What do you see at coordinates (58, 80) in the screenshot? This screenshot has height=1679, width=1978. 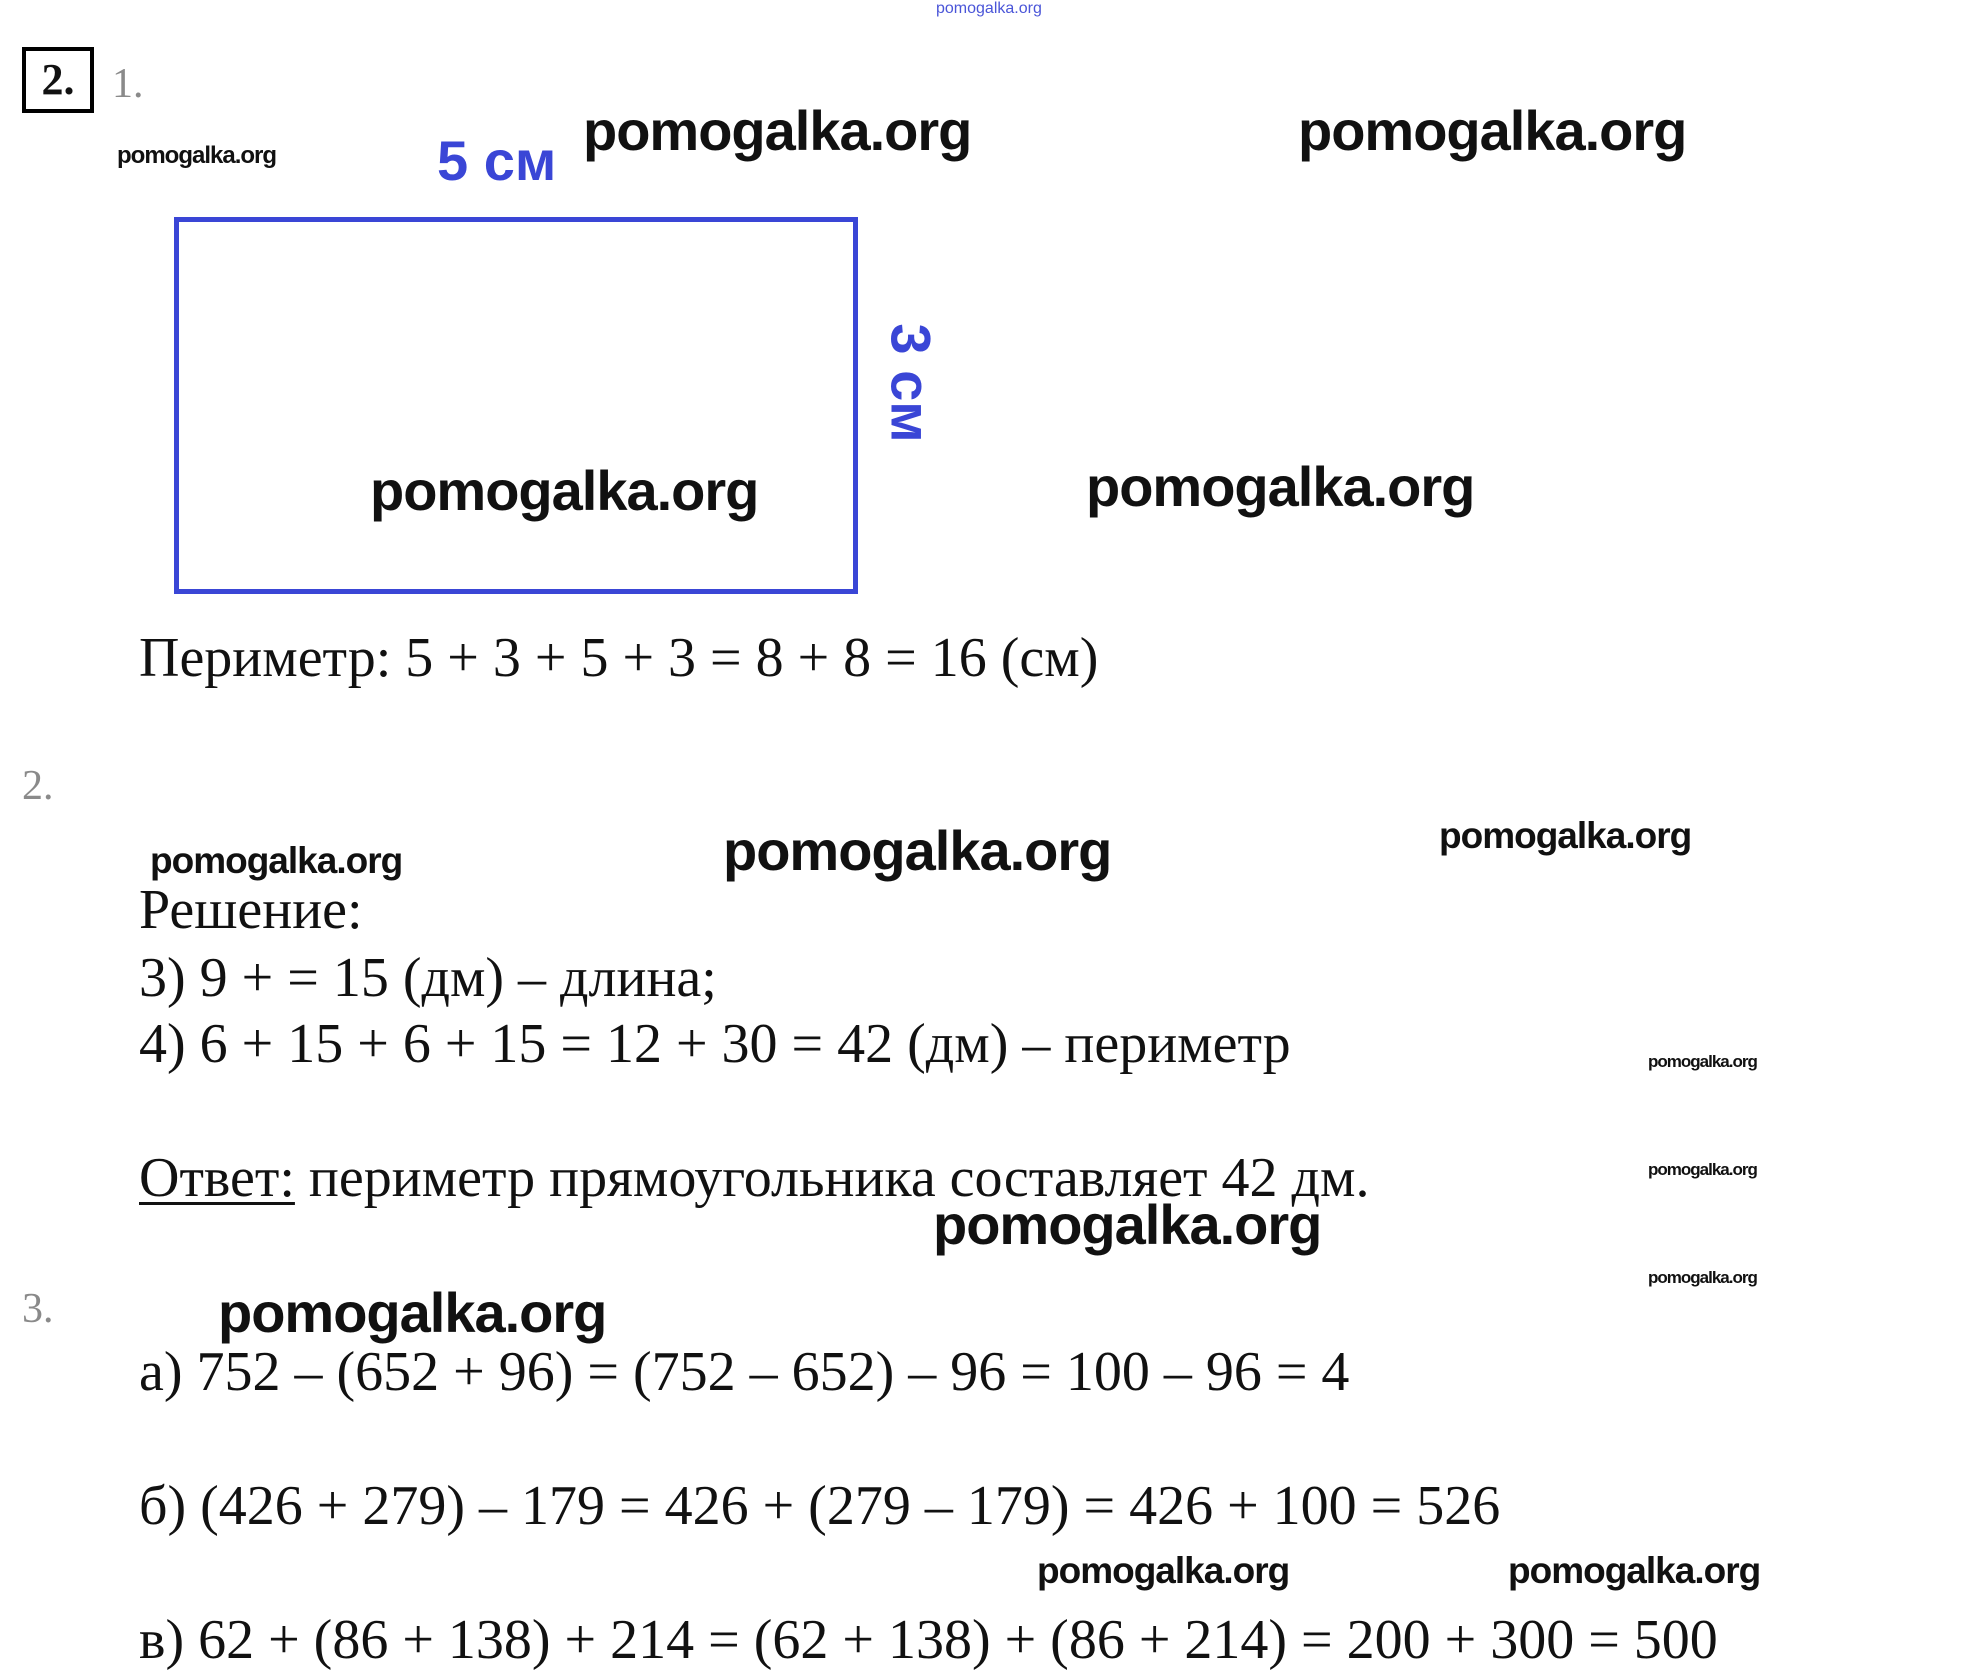 I see `task-number: 2.` at bounding box center [58, 80].